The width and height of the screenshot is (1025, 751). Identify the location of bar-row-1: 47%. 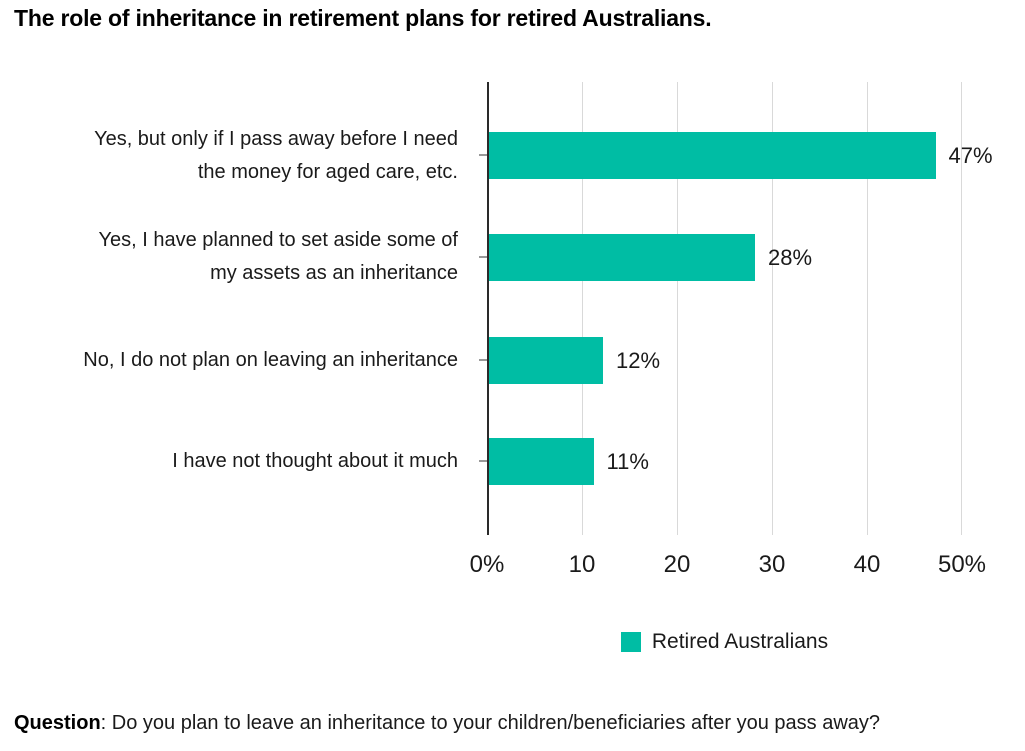
(740, 155).